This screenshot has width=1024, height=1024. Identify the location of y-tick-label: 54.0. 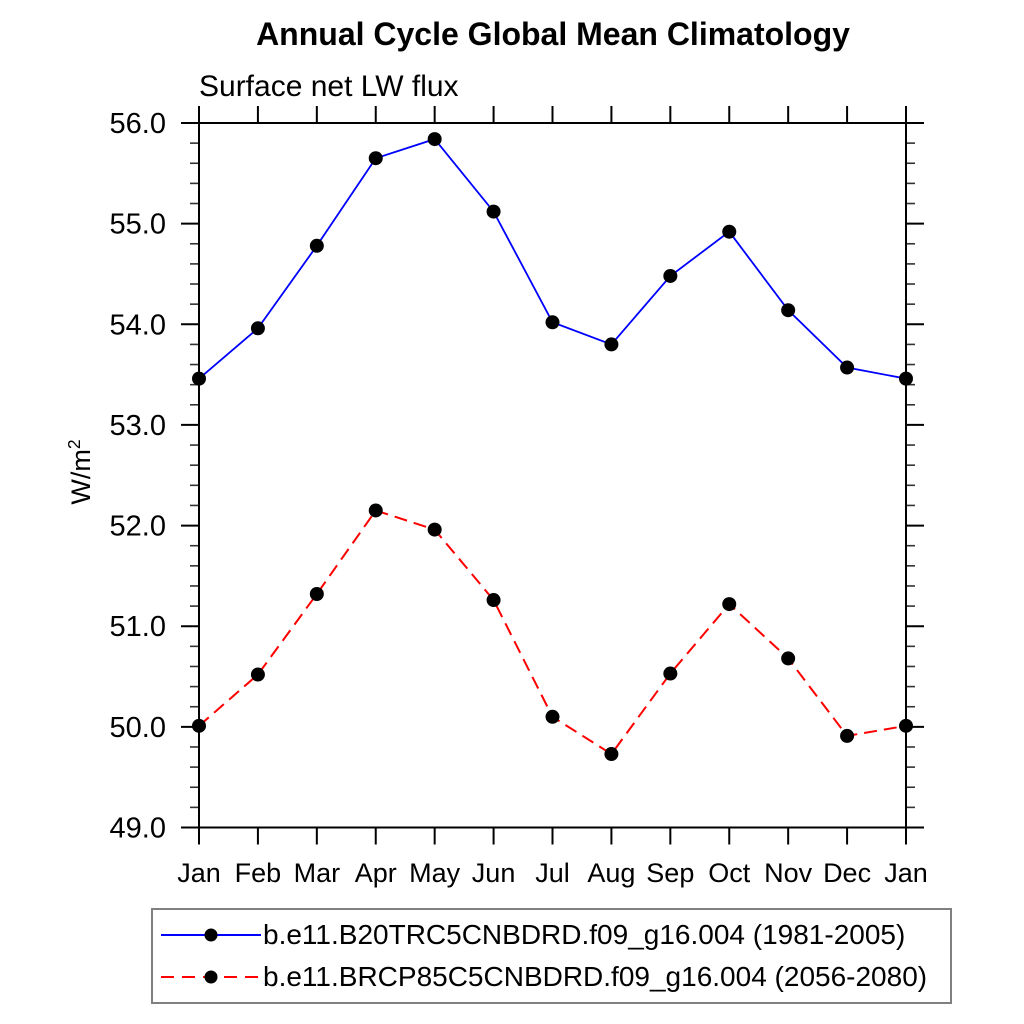
(138, 325).